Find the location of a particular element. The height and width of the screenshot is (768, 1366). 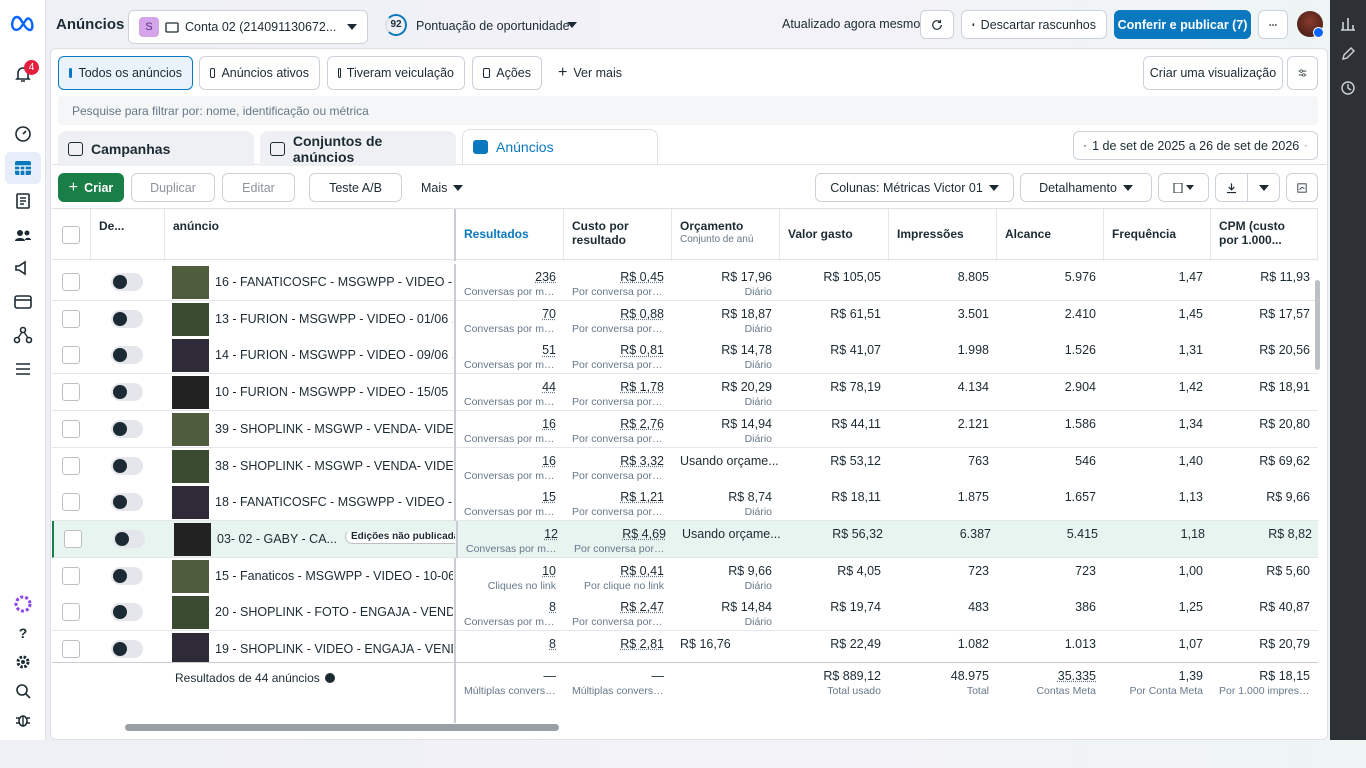

filter-button: Todos os anúncios is located at coordinates (125, 73).